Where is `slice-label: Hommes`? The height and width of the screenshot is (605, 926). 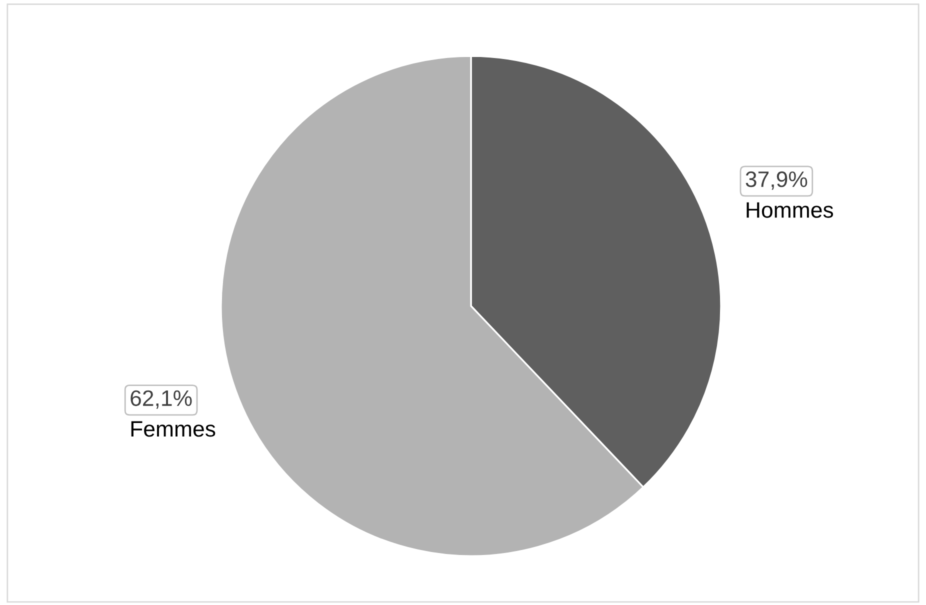 slice-label: Hommes is located at coordinates (790, 210).